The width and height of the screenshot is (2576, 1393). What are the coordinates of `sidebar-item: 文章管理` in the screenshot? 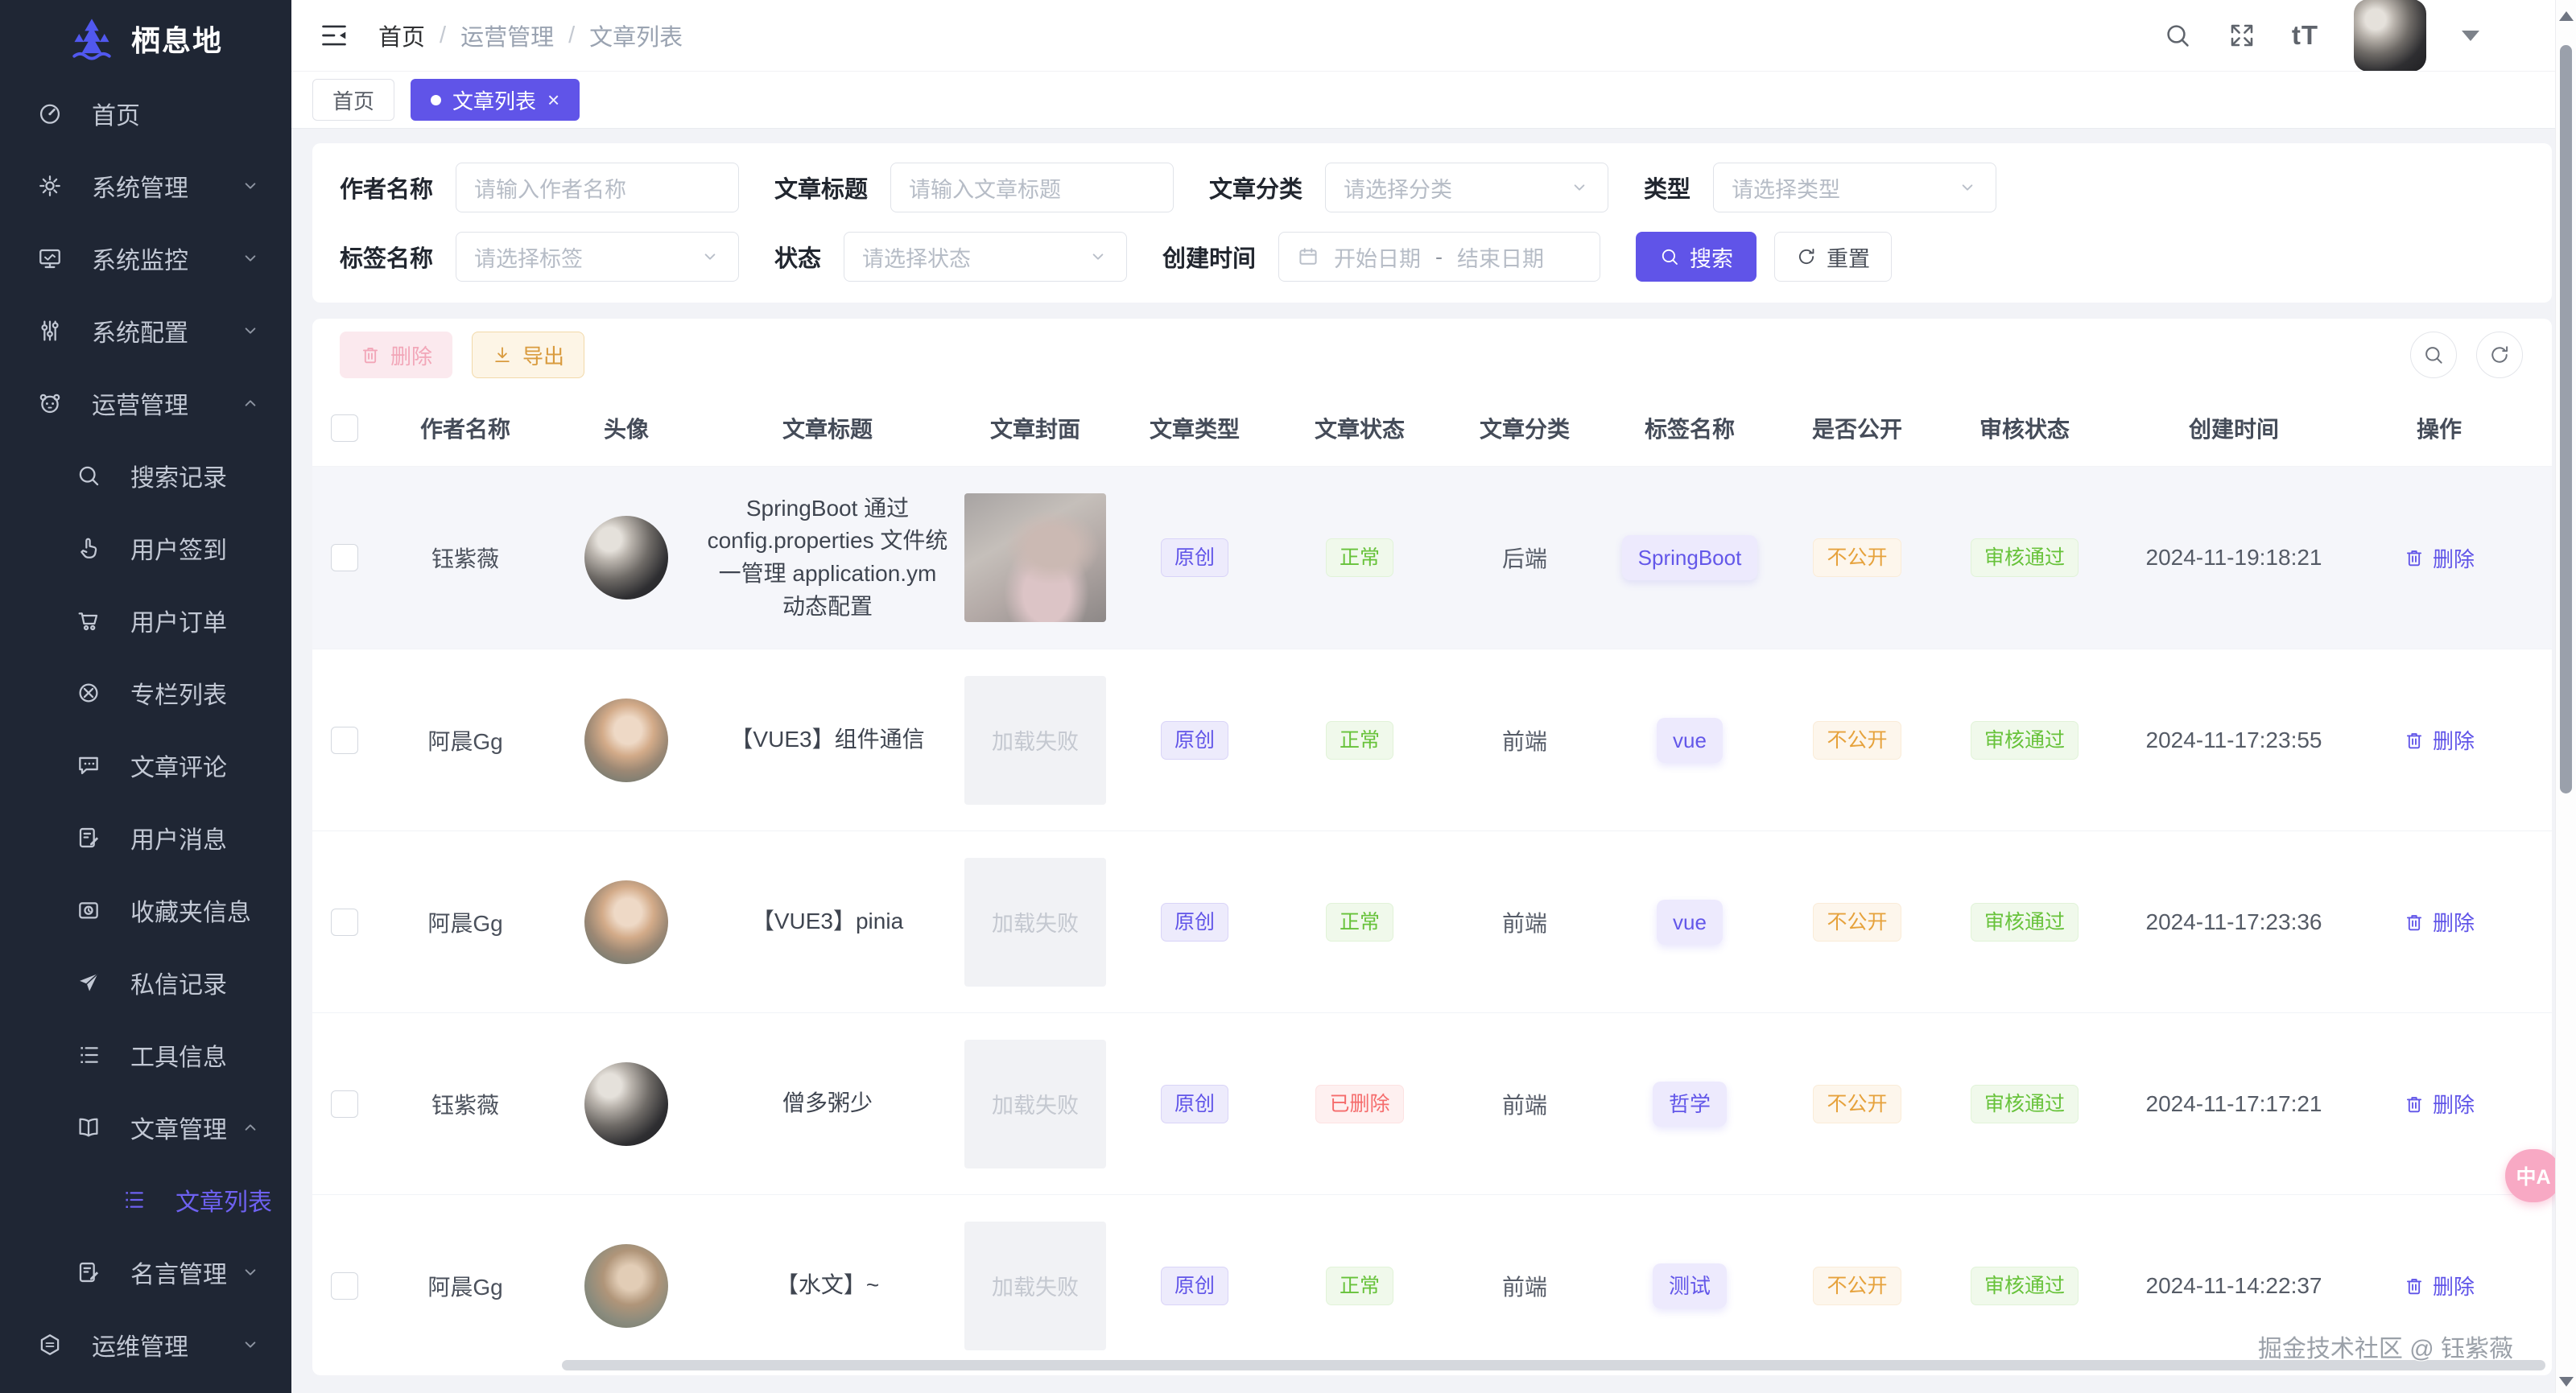 It's located at (145, 1127).